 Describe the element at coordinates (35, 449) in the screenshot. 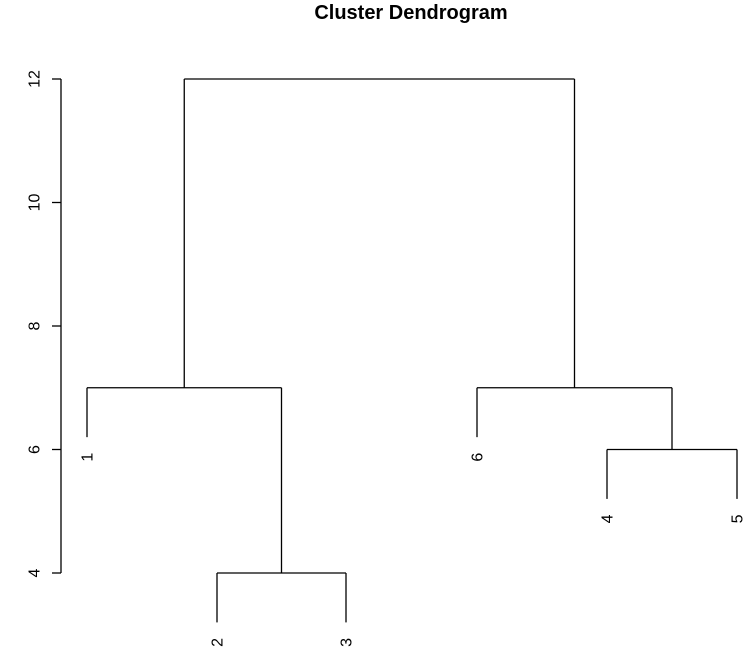

I see `y-tick-label: 6` at that location.